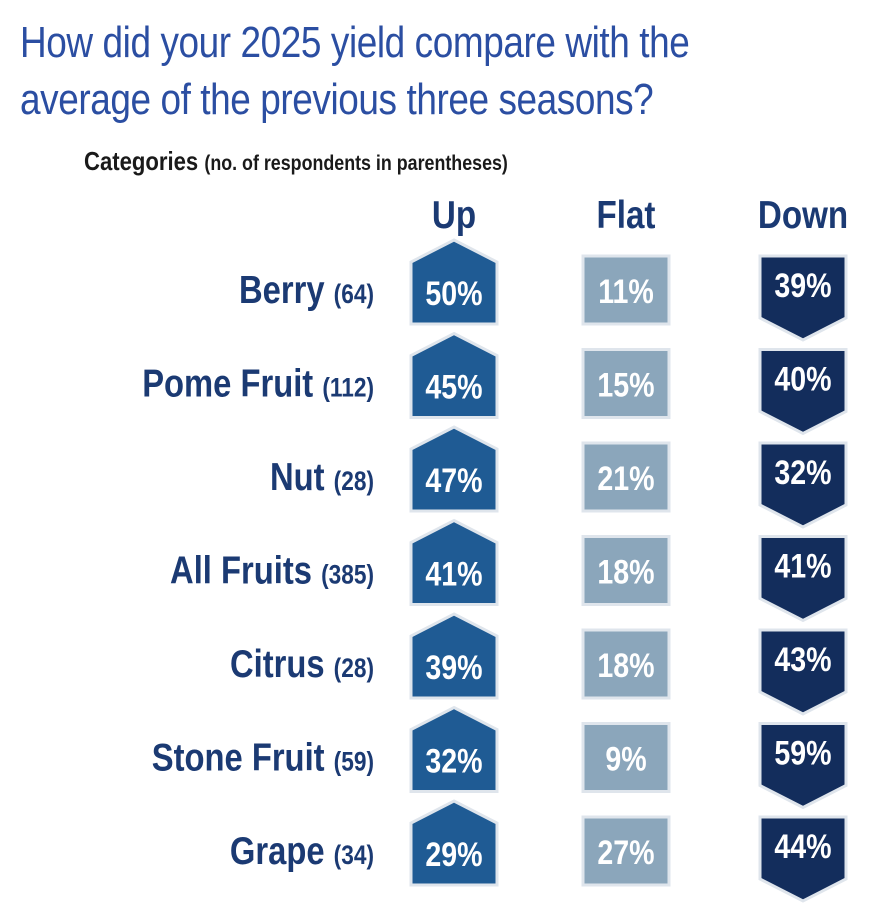 The height and width of the screenshot is (918, 896). What do you see at coordinates (802, 847) in the screenshot?
I see `down-value: 44%` at bounding box center [802, 847].